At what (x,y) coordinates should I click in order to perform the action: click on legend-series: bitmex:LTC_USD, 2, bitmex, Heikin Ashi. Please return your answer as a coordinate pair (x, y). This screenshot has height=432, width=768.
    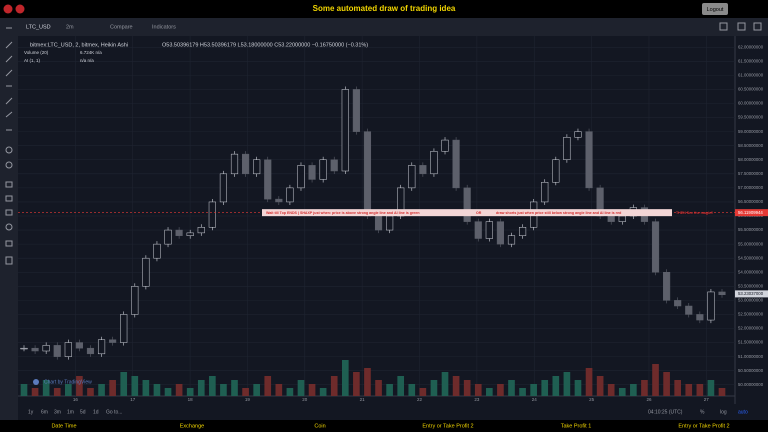
    Looking at the image, I should click on (79, 45).